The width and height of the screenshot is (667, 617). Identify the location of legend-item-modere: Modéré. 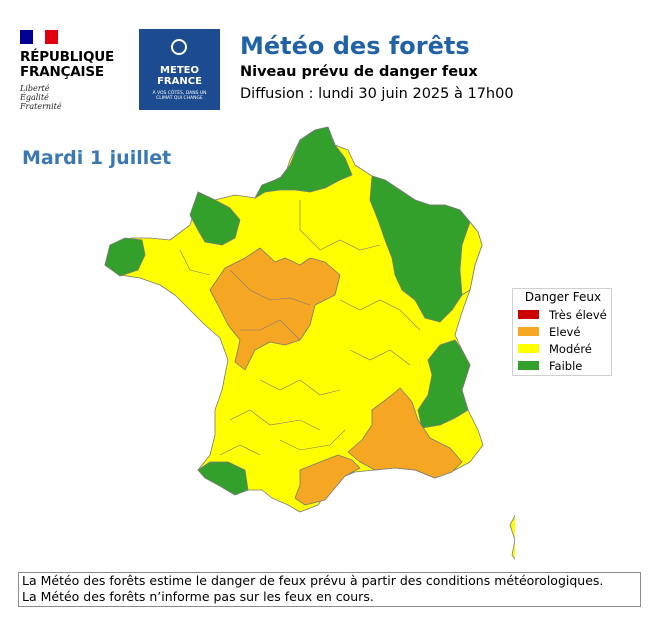
(555, 348).